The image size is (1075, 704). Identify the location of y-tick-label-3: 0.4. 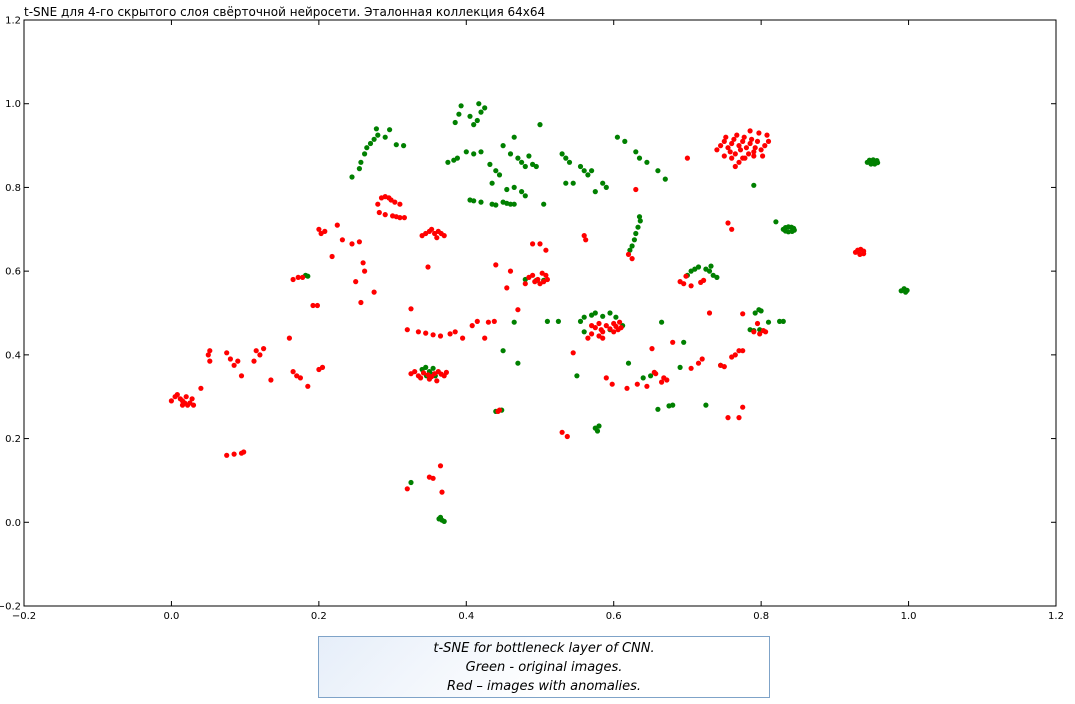
(13, 355).